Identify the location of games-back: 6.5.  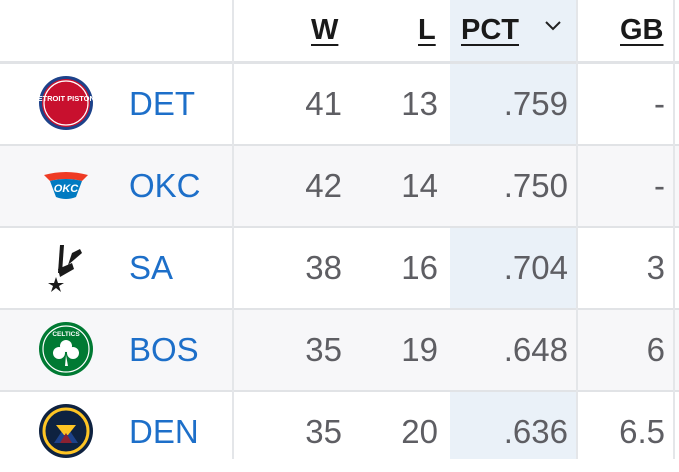
(642, 431).